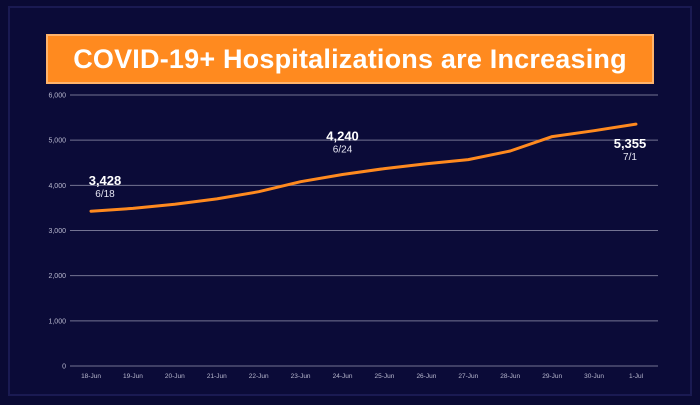 This screenshot has height=405, width=700. What do you see at coordinates (385, 376) in the screenshot?
I see `x-tick-label: 25-Jun` at bounding box center [385, 376].